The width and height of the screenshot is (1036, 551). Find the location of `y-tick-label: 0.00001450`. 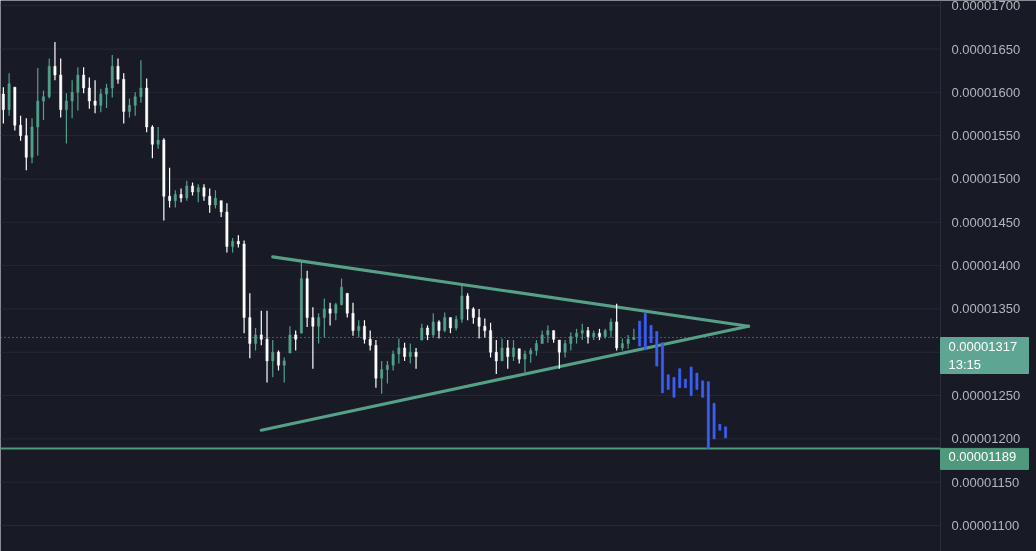

y-tick-label: 0.00001450 is located at coordinates (986, 222).